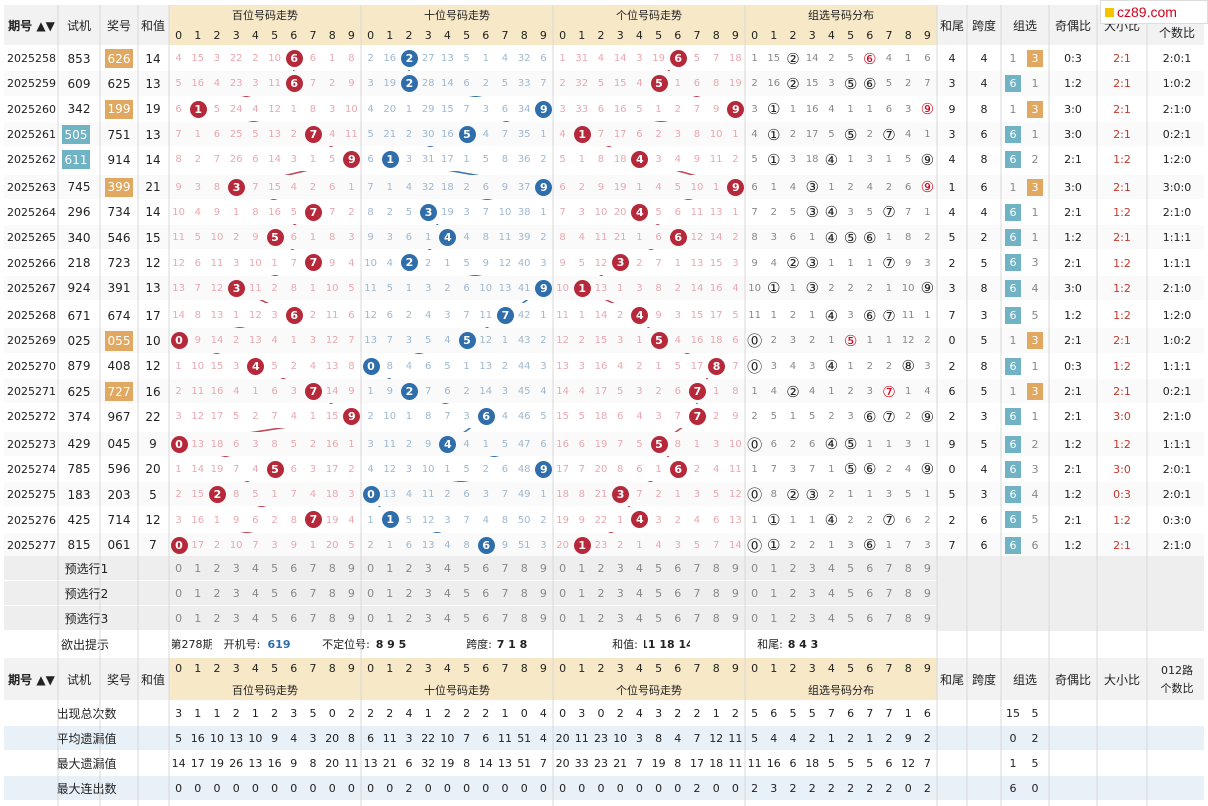 The image size is (1208, 806). What do you see at coordinates (31, 25) in the screenshot?
I see `period-header: 期号 ▲▼` at bounding box center [31, 25].